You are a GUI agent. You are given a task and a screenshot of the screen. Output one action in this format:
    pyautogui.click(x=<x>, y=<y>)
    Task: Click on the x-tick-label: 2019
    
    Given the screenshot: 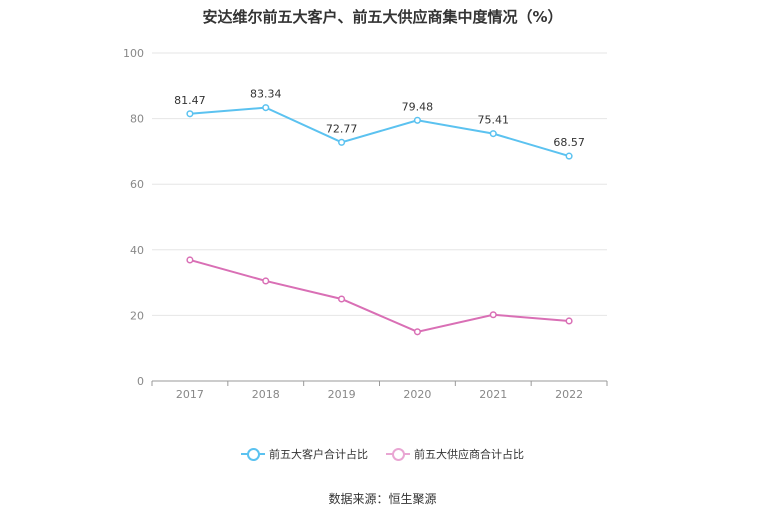 What is the action you would take?
    pyautogui.click(x=342, y=394)
    